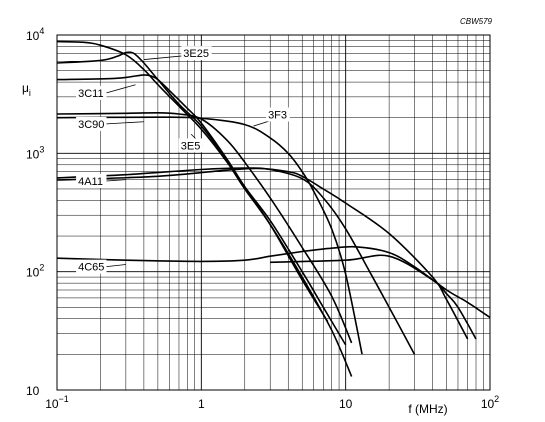 The height and width of the screenshot is (422, 545). What do you see at coordinates (490, 402) in the screenshot?
I see `x-tick-label: 10²` at bounding box center [490, 402].